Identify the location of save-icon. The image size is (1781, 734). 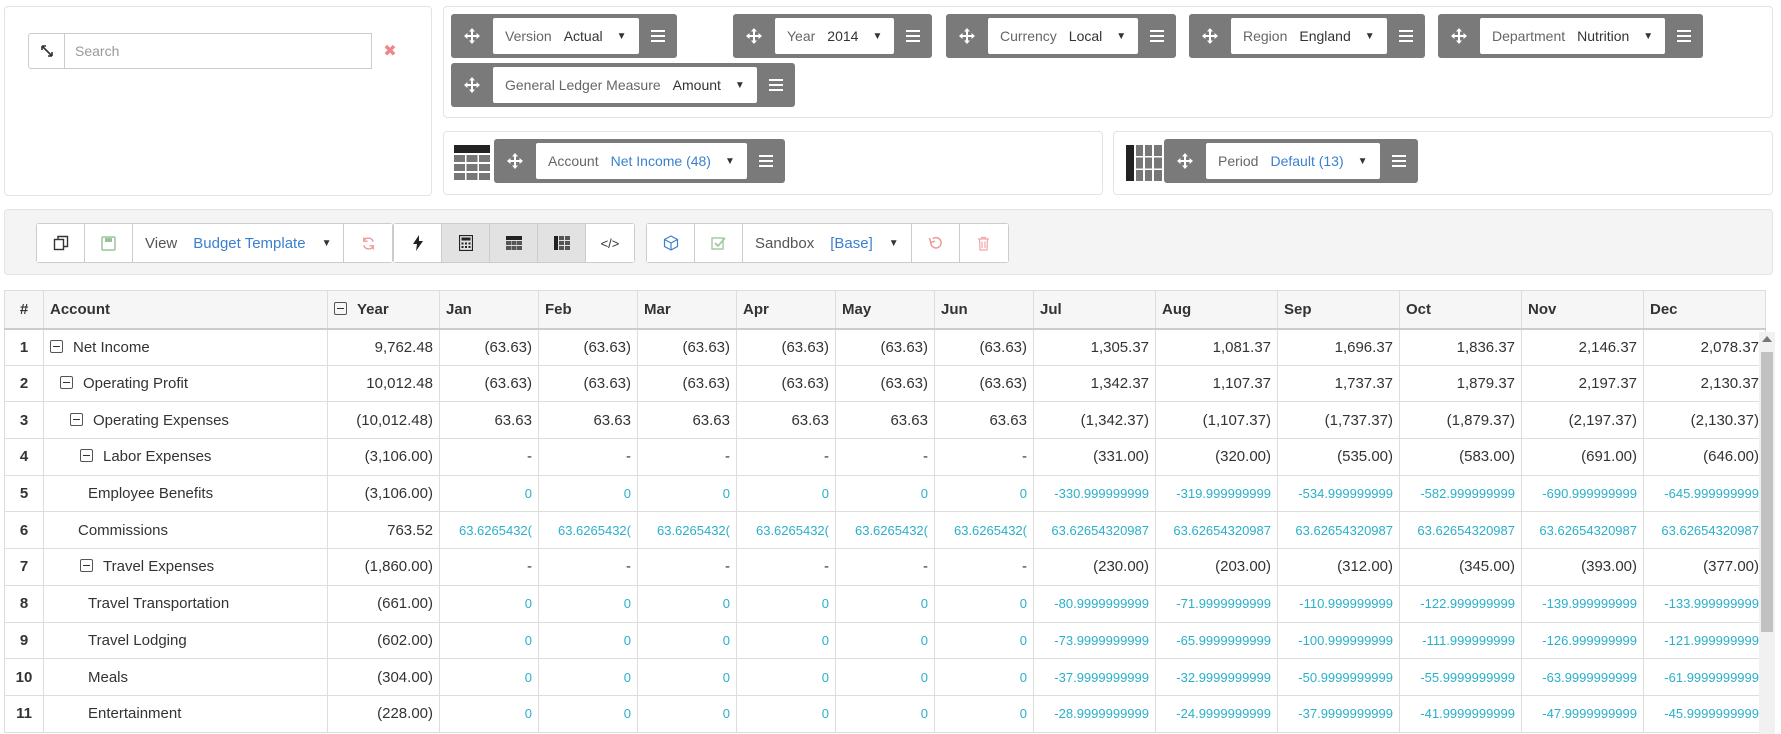
(109, 243).